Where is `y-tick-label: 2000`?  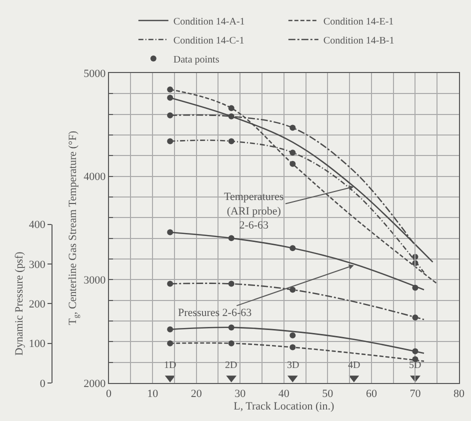
y-tick-label: 2000 is located at coordinates (95, 384).